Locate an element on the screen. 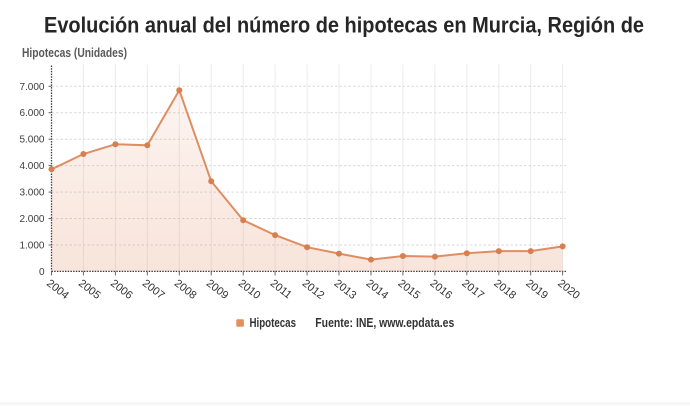 The height and width of the screenshot is (406, 690). svg-text: Hipotecas is located at coordinates (273, 323).